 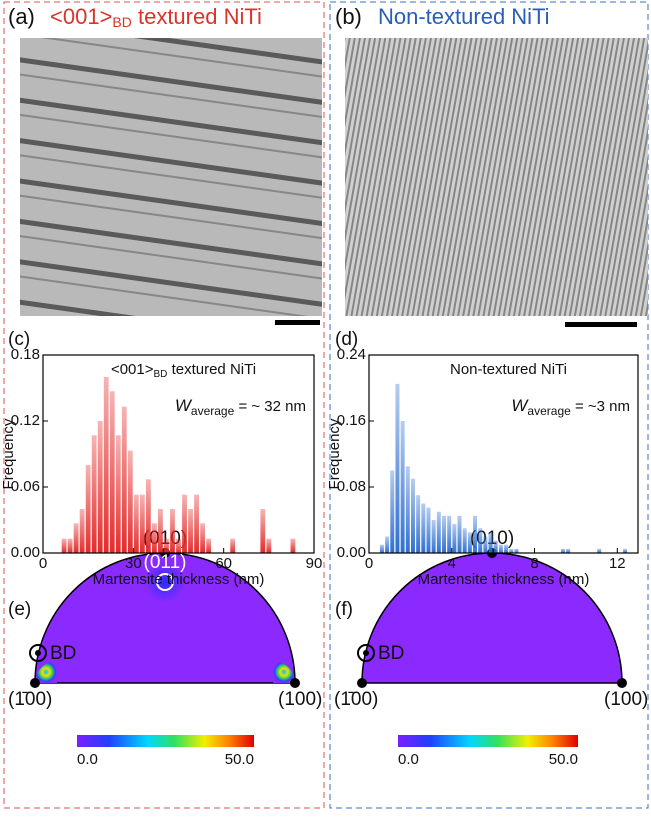 I want to click on y-tick-label: 0.24, so click(x=351, y=354).